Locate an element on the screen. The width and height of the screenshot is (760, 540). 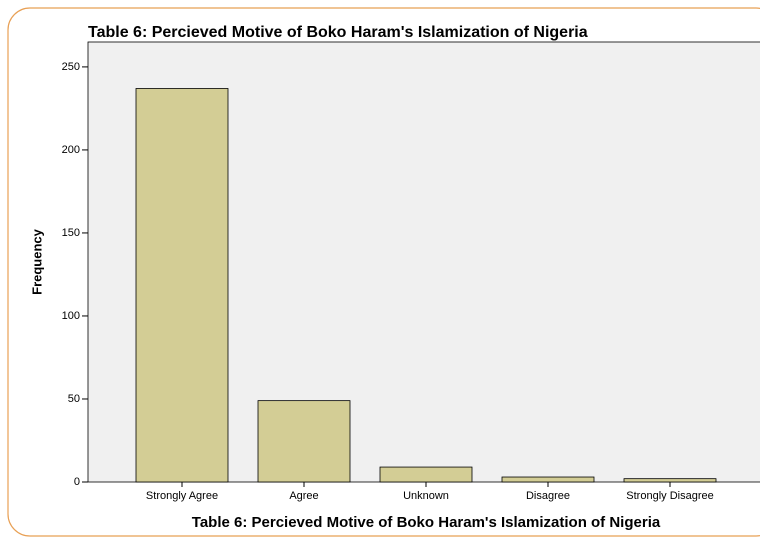
x-tick-label: Agree is located at coordinates (303, 496).